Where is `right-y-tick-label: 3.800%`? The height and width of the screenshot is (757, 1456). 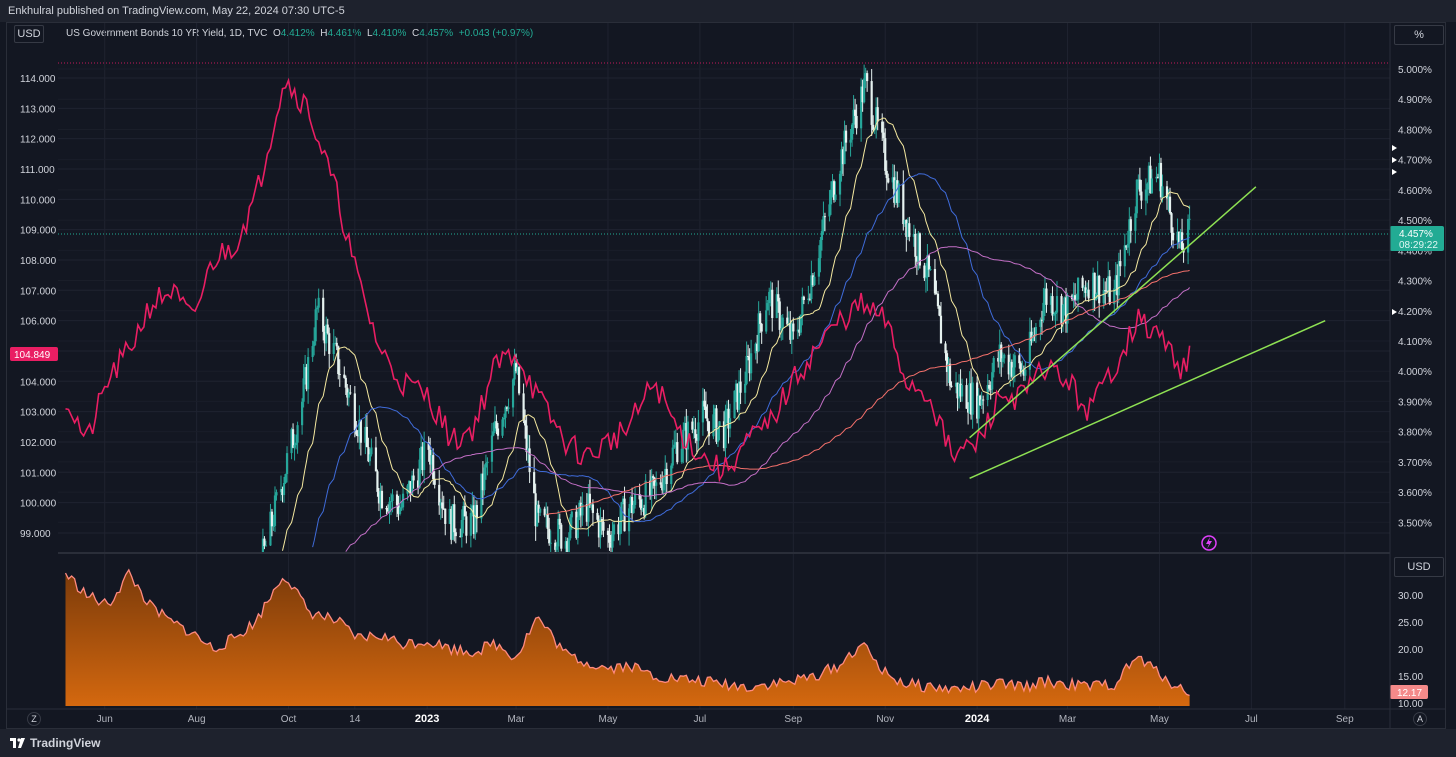 right-y-tick-label: 3.800% is located at coordinates (1415, 433).